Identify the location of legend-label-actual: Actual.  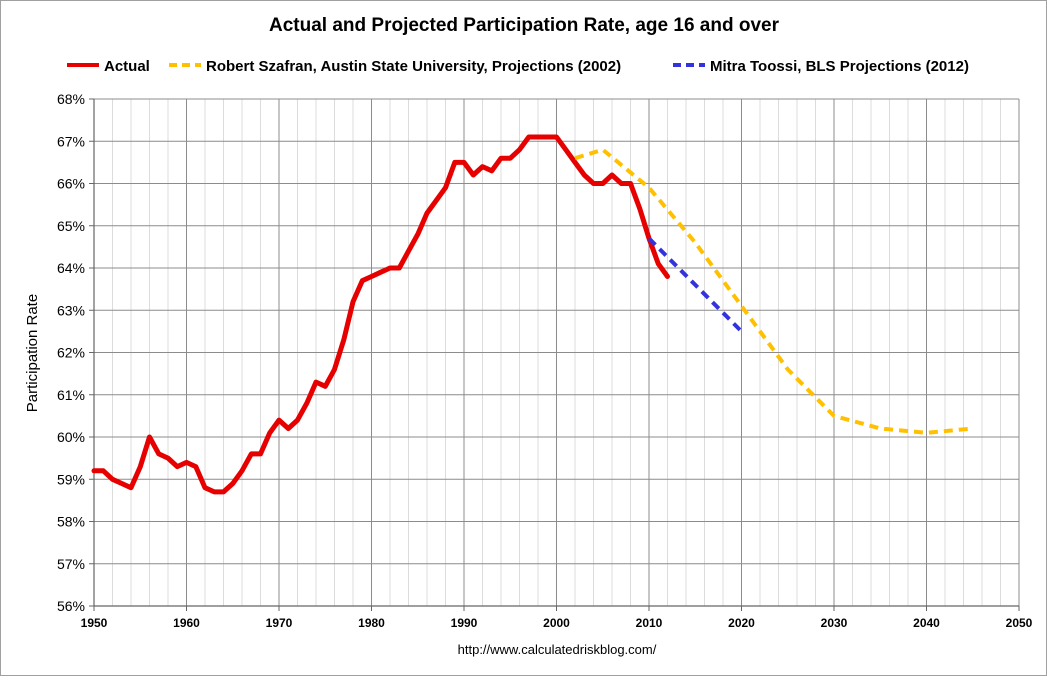
(127, 66).